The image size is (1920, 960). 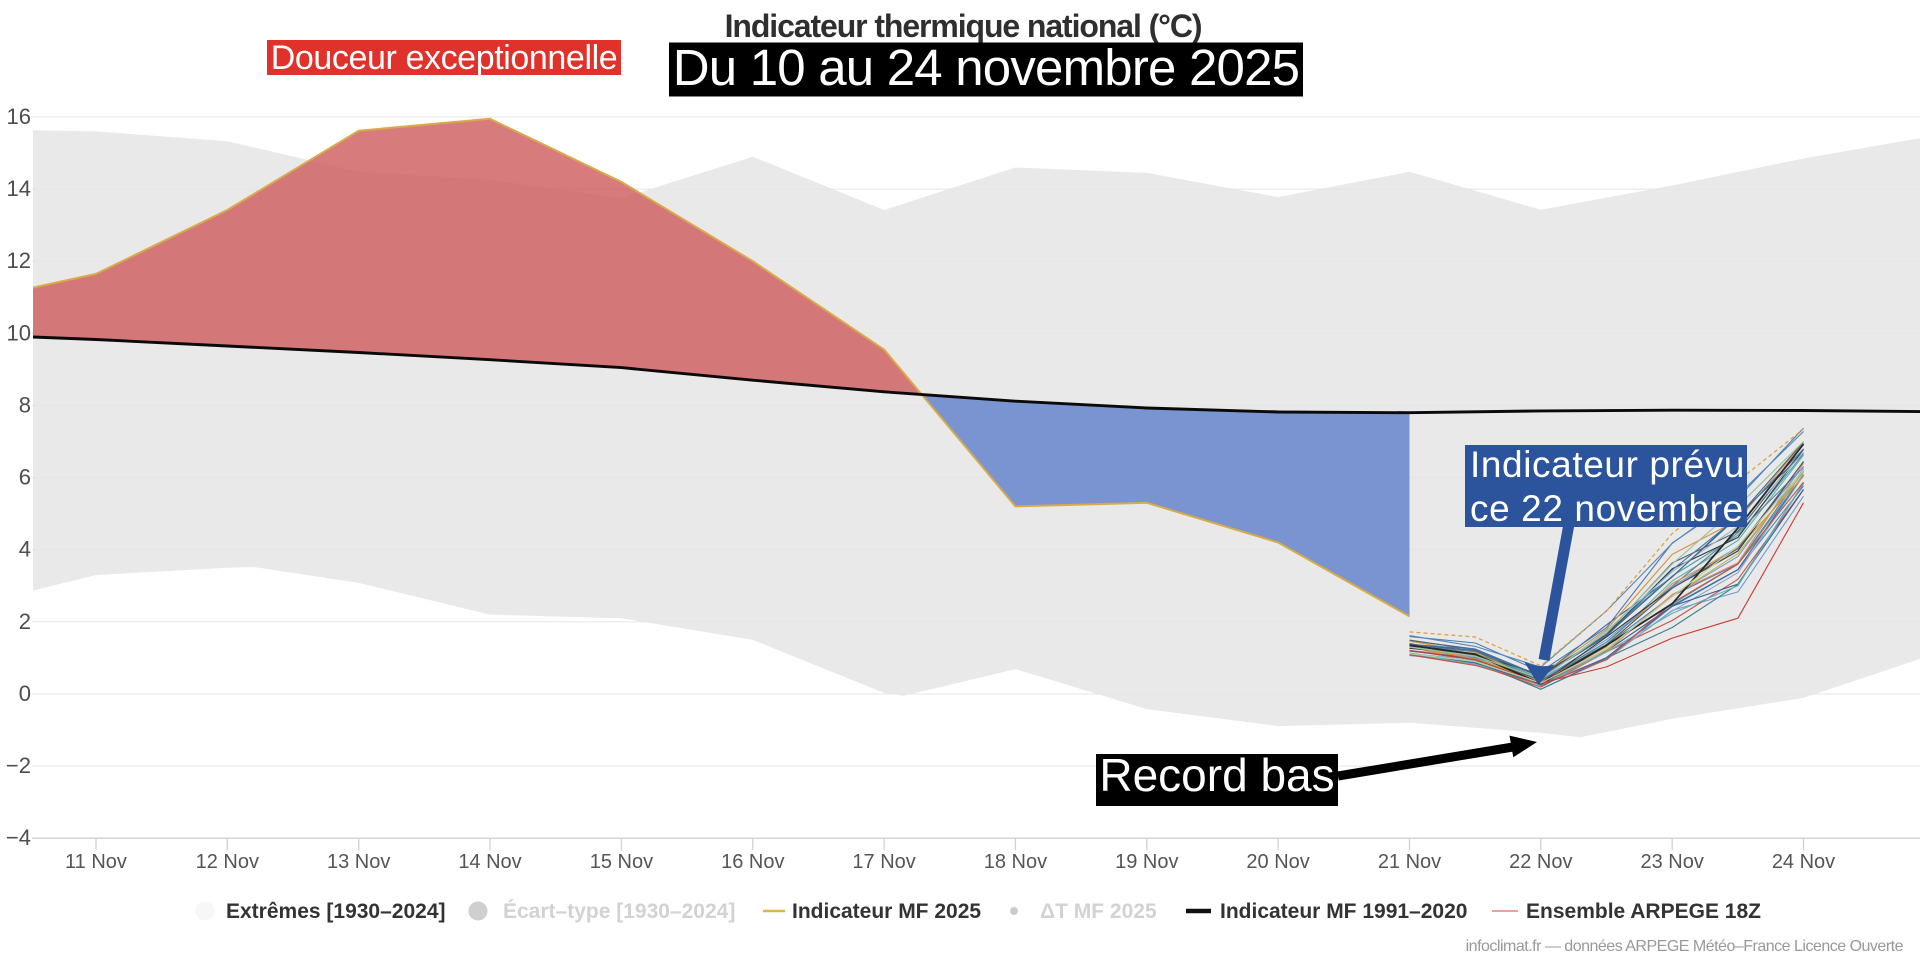 I want to click on svg-text: 15 Nov, so click(x=621, y=862).